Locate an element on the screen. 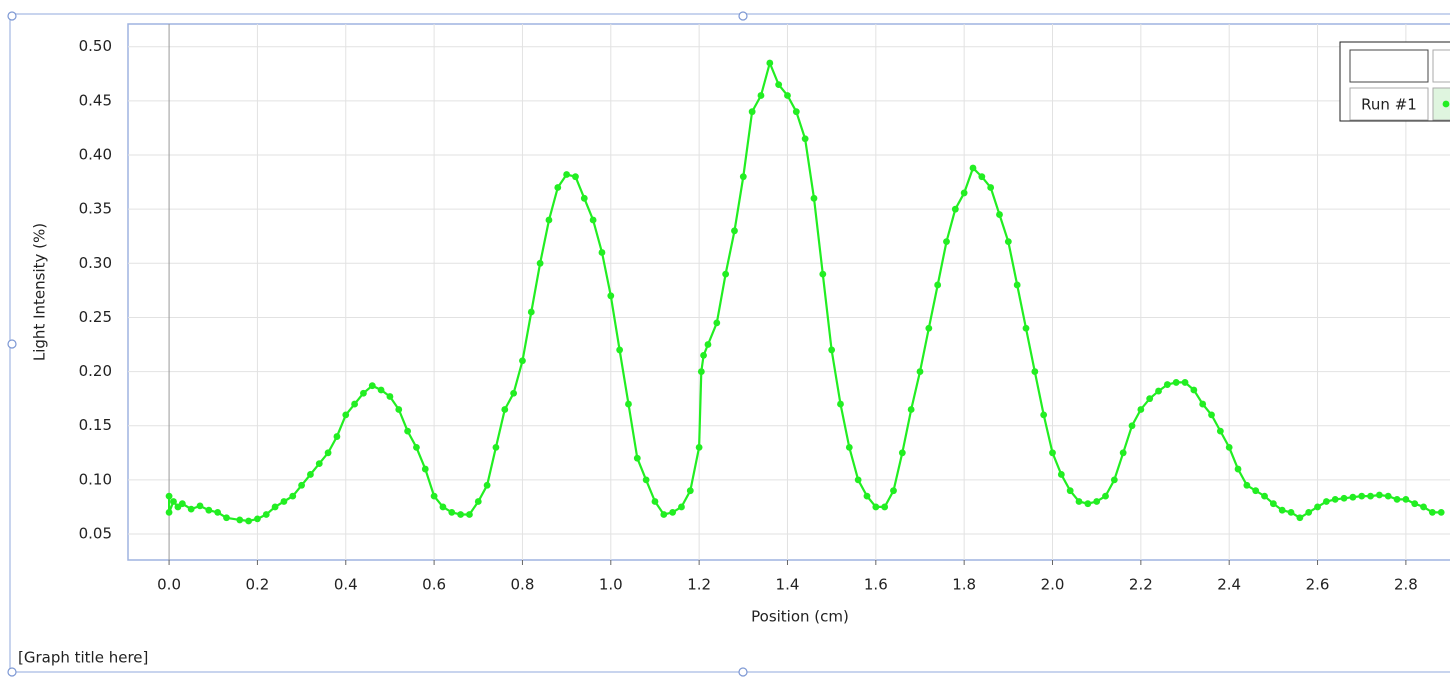  x-tick-label: 1.2 is located at coordinates (699, 585).